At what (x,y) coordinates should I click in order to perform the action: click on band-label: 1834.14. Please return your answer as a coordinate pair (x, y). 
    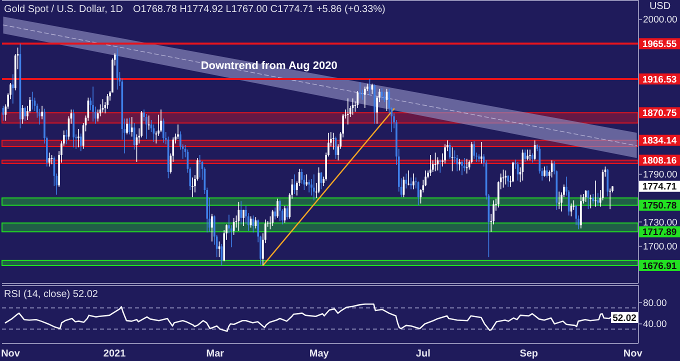
    Looking at the image, I should click on (660, 141).